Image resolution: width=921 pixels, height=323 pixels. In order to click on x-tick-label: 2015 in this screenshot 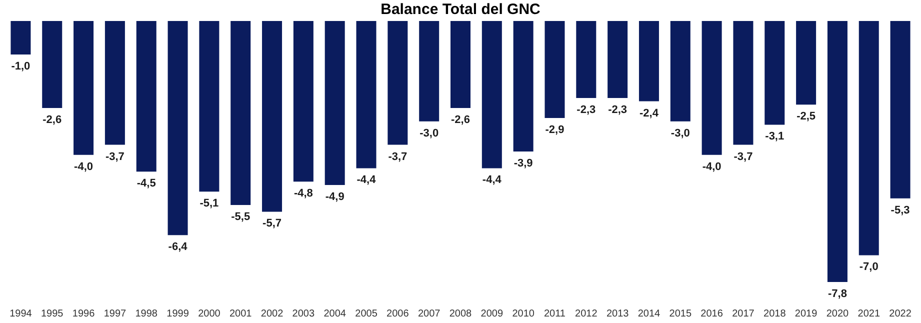, I will do `click(680, 314)`.